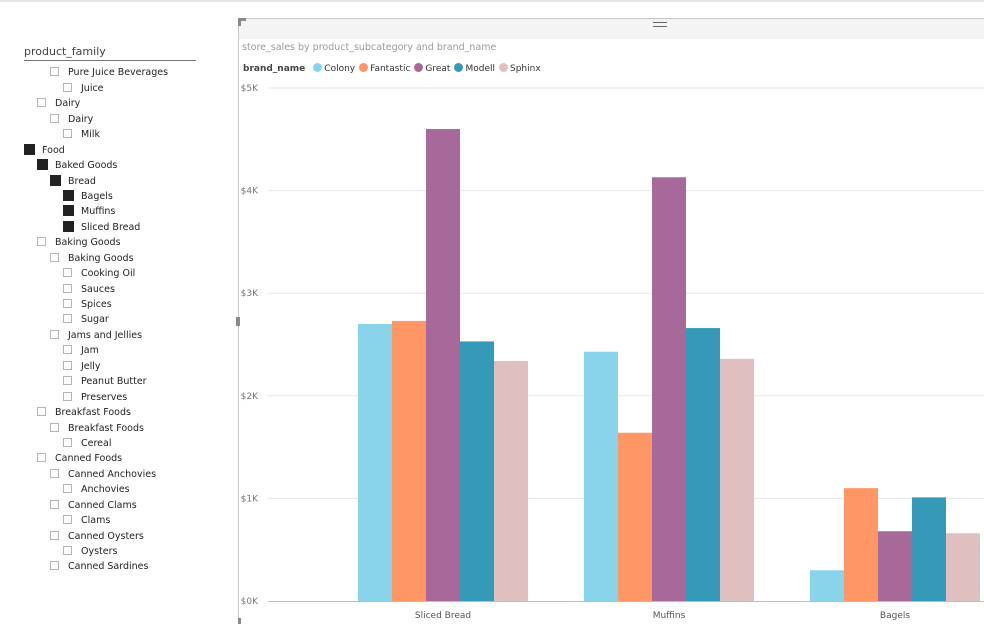  What do you see at coordinates (119, 520) in the screenshot?
I see `slicer-item: Clams` at bounding box center [119, 520].